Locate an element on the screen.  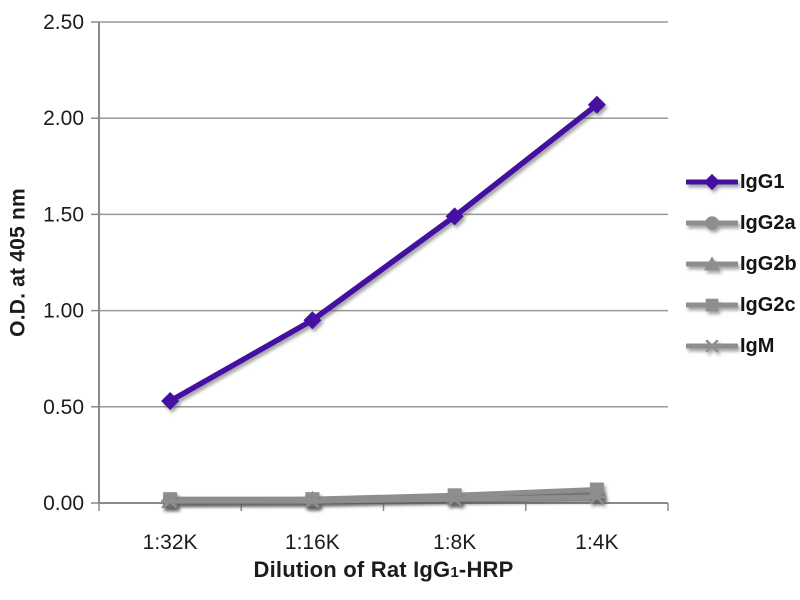
legend-swatch-diamond-icon is located at coordinates (712, 182).